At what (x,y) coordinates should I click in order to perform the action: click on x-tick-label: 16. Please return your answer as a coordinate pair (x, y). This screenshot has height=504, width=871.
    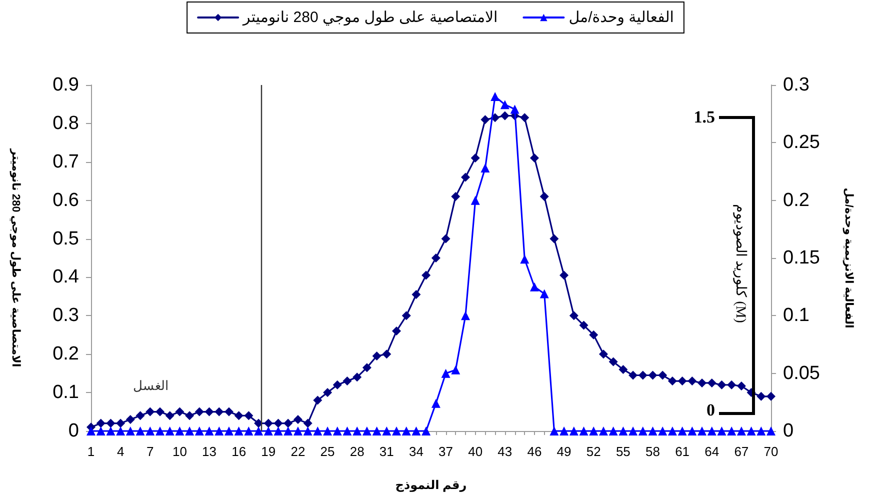
    Looking at the image, I should click on (239, 451).